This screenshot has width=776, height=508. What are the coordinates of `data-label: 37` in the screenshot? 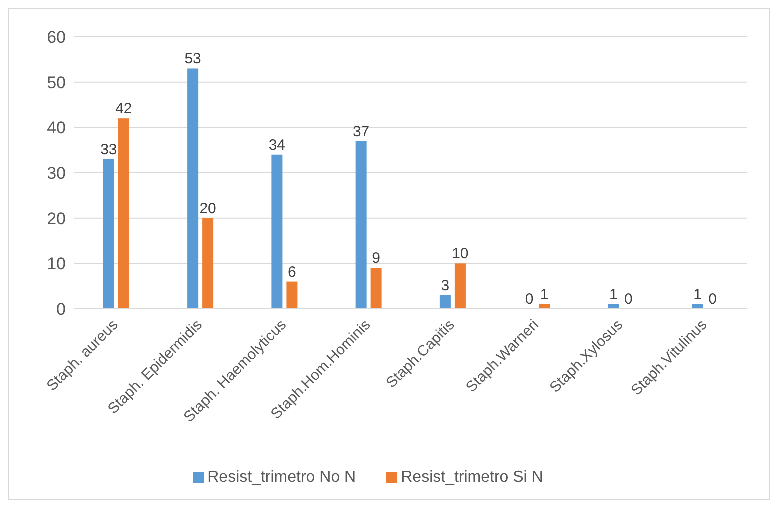 It's located at (361, 131).